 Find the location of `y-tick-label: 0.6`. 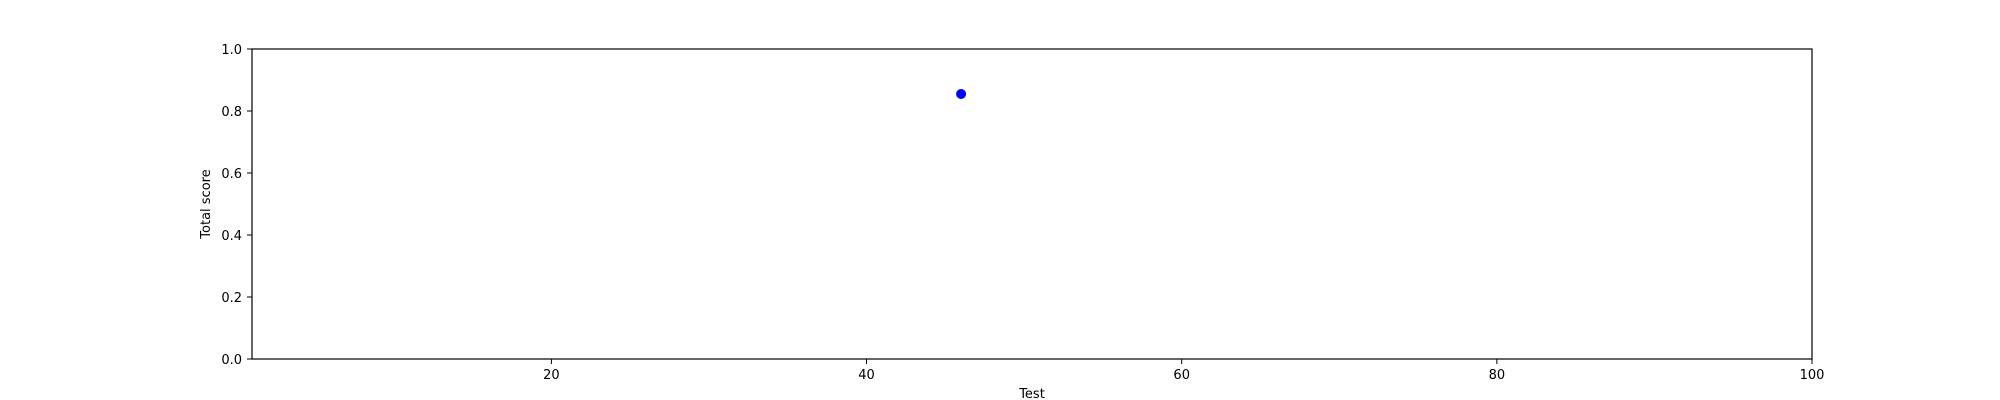

y-tick-label: 0.6 is located at coordinates (231, 174).